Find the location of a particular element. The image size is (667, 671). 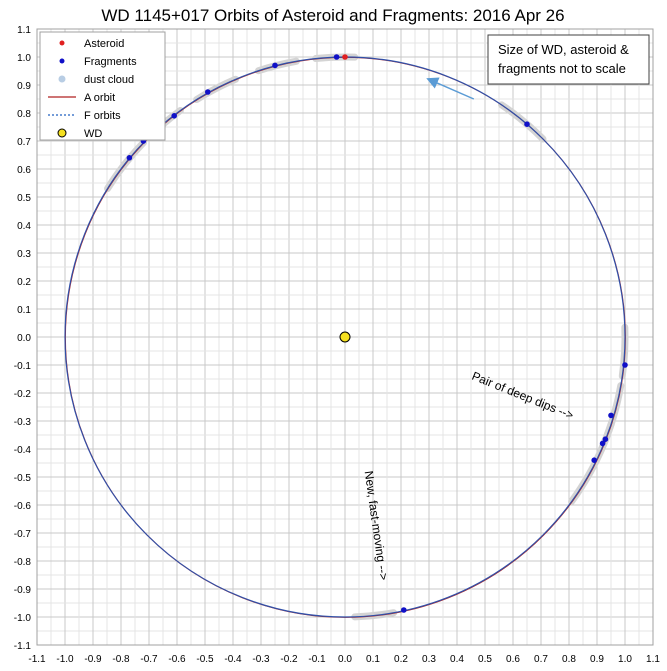

x-tick-label: 0.9 is located at coordinates (597, 659).